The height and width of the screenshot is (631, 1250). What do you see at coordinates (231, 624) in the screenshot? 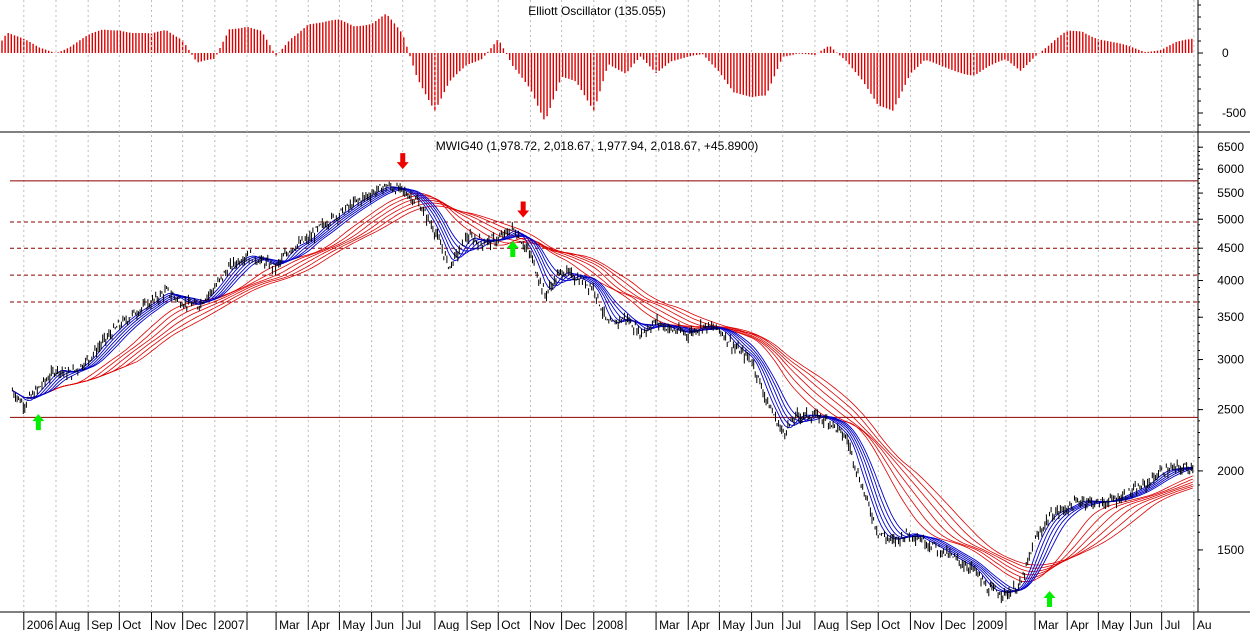
I see `x-tick-label: 2007` at bounding box center [231, 624].